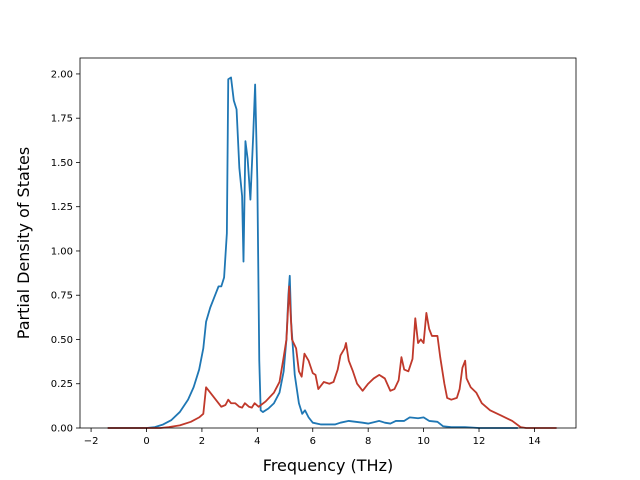 The image size is (640, 480). I want to click on y-tick-label: 0.50, so click(62, 340).